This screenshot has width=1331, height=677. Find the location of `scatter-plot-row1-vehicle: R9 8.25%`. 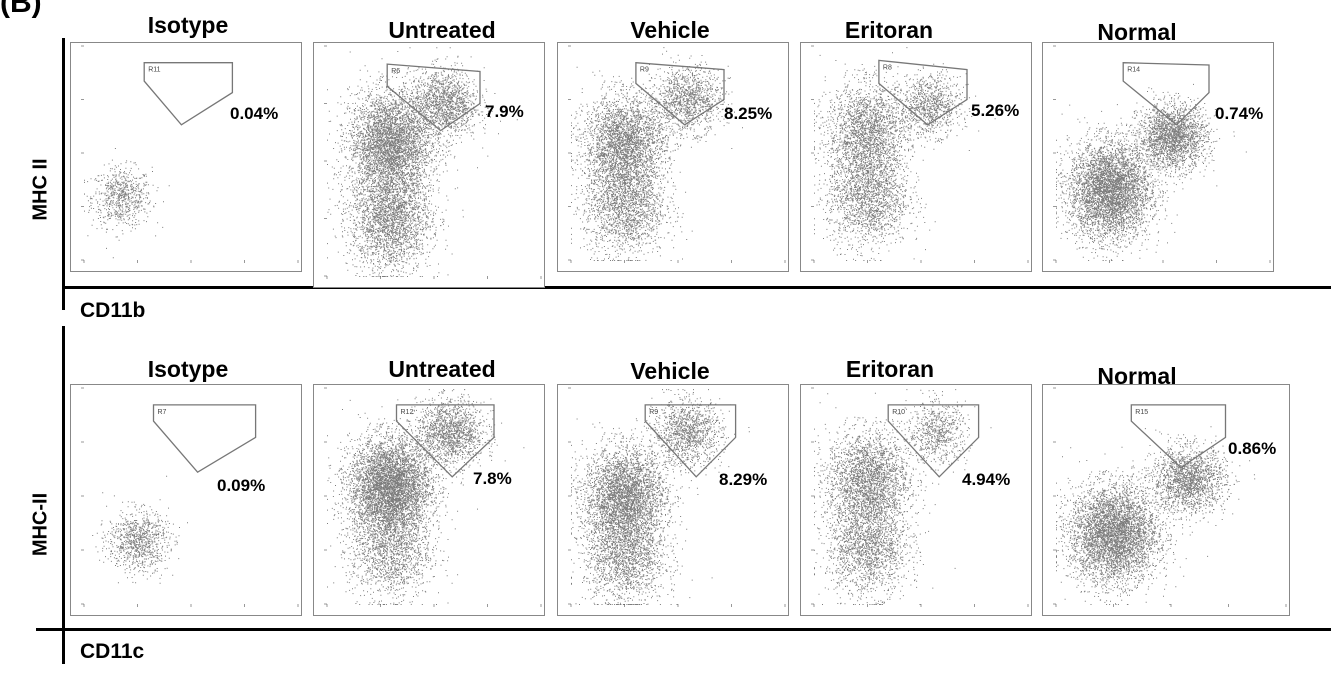

scatter-plot-row1-vehicle: R9 8.25% is located at coordinates (673, 157).